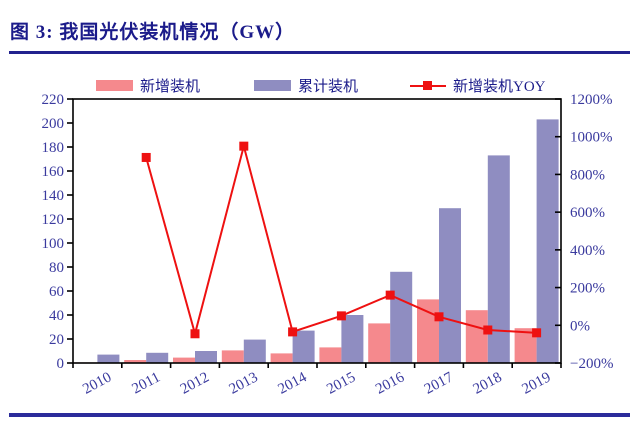 The width and height of the screenshot is (640, 423). Describe the element at coordinates (390, 295) in the screenshot. I see `yoy-marker-2016` at that location.